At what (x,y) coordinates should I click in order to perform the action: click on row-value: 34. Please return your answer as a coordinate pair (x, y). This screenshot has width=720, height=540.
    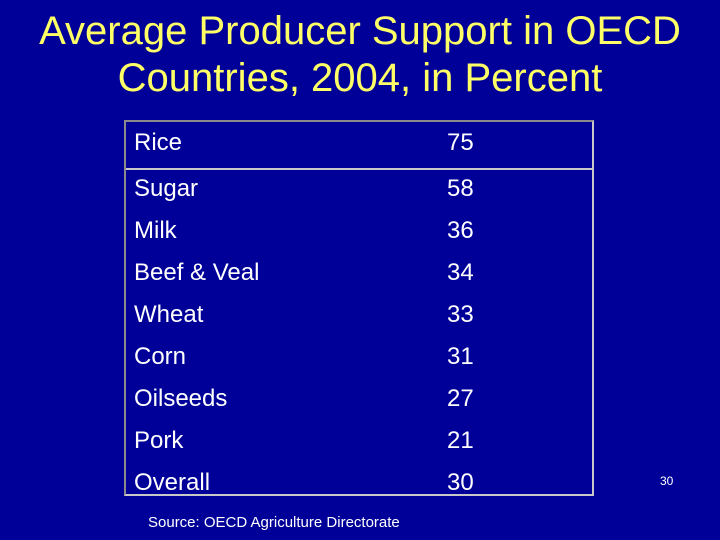
    Looking at the image, I should click on (460, 272).